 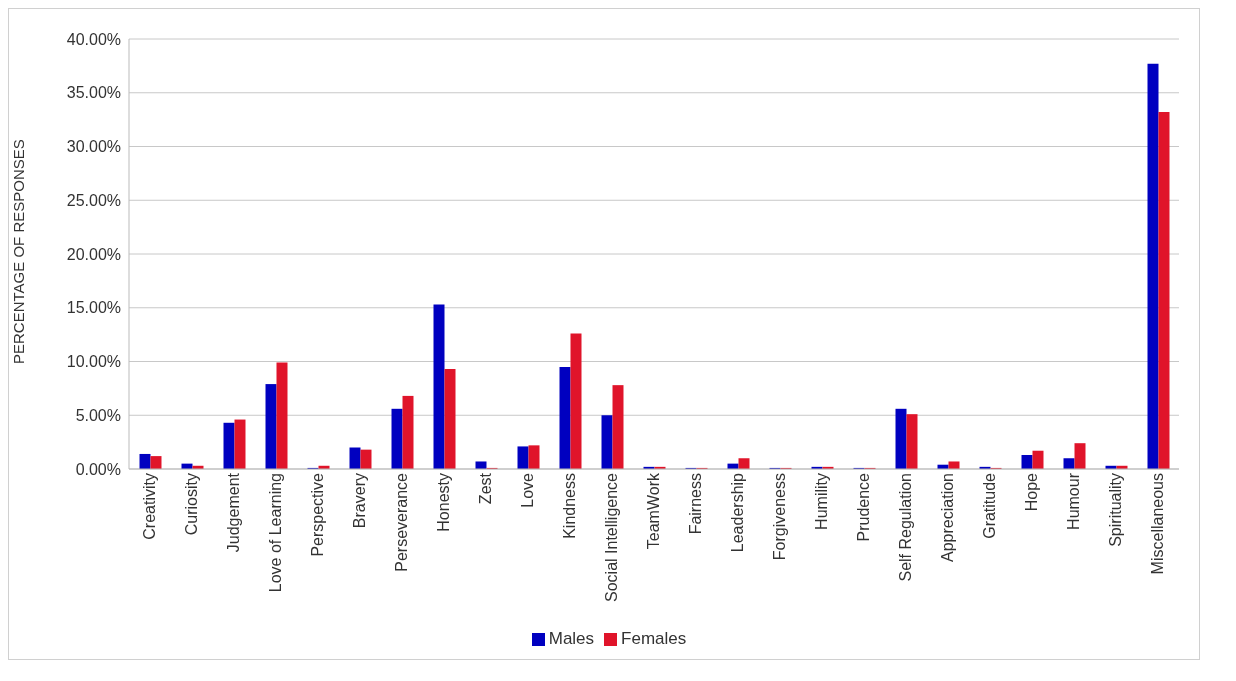 What do you see at coordinates (990, 505) in the screenshot?
I see `x-tick-label: Gratitude` at bounding box center [990, 505].